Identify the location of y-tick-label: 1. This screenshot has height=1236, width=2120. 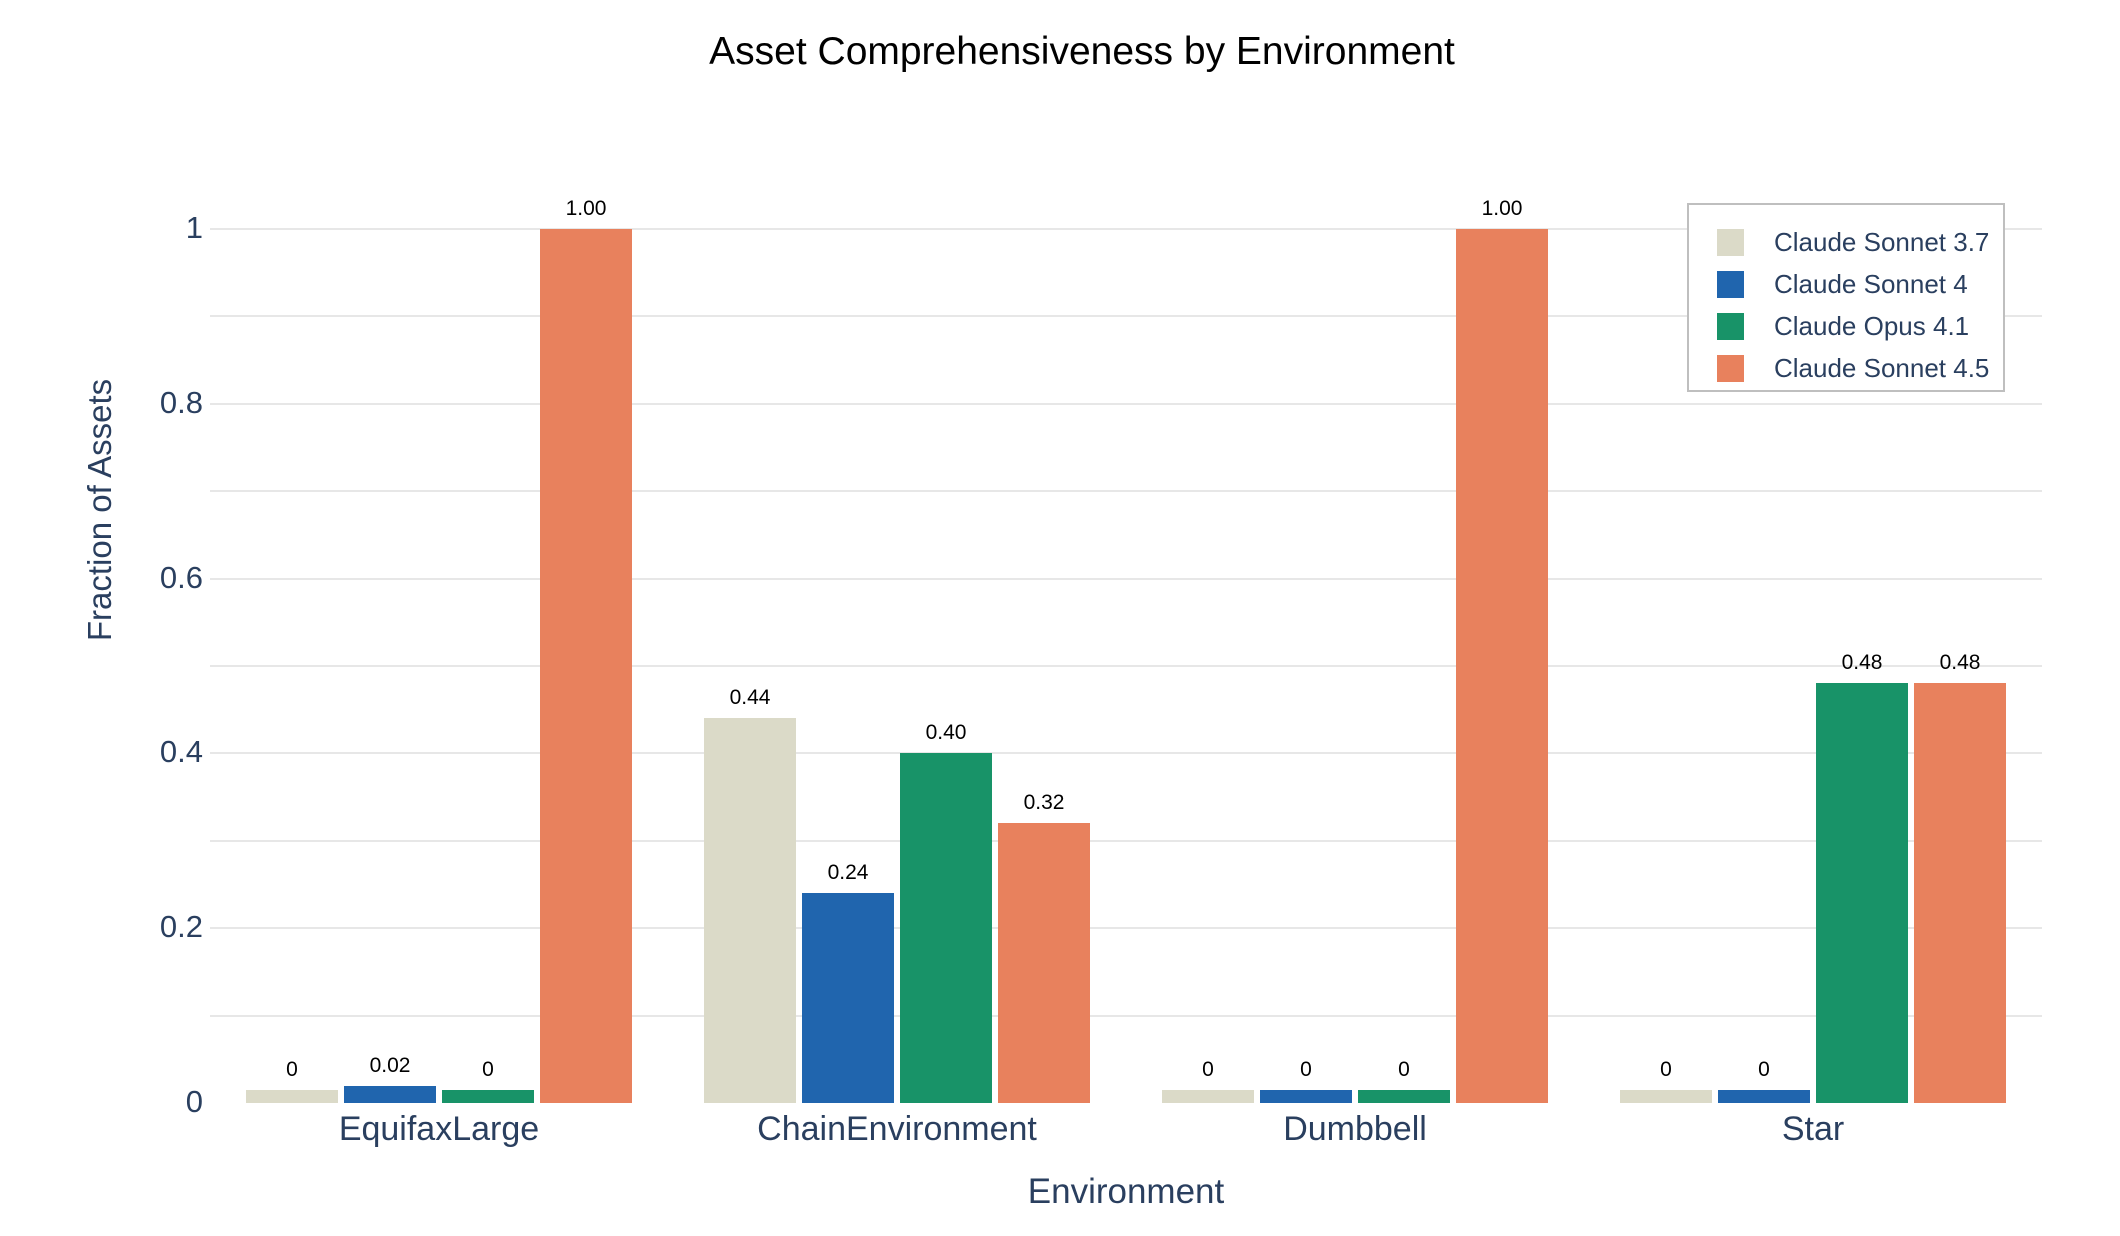
(194, 227).